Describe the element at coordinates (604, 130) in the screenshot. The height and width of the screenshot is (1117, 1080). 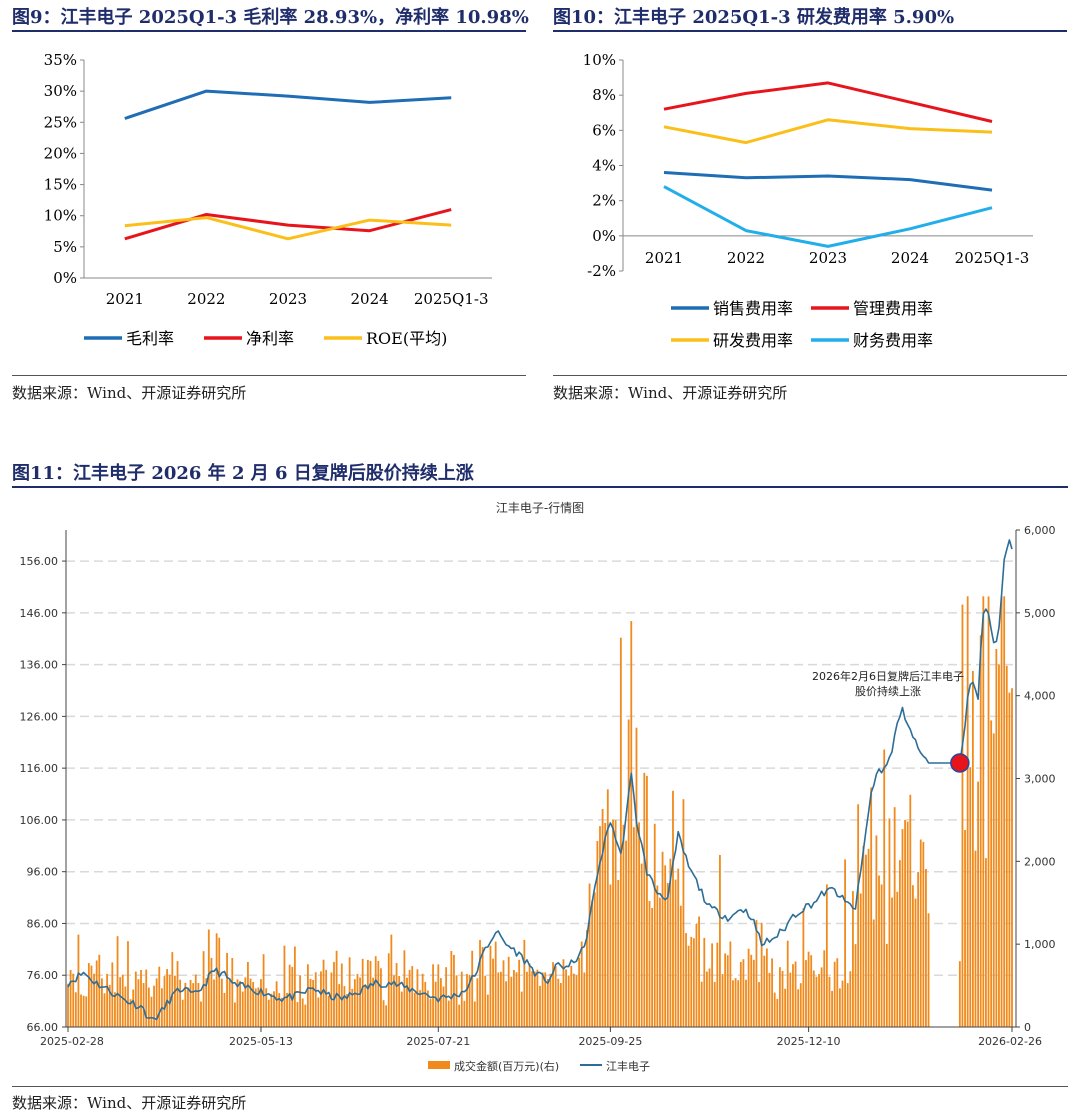
I see `y-tick-label: 6%` at that location.